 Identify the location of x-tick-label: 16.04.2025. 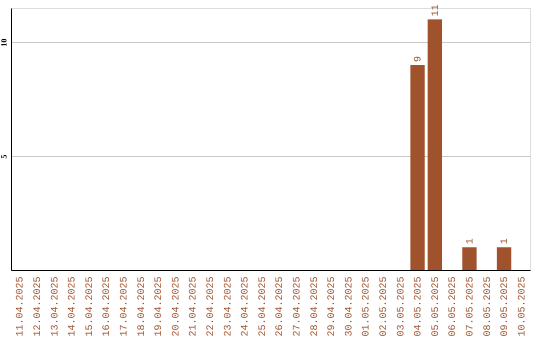
(108, 306).